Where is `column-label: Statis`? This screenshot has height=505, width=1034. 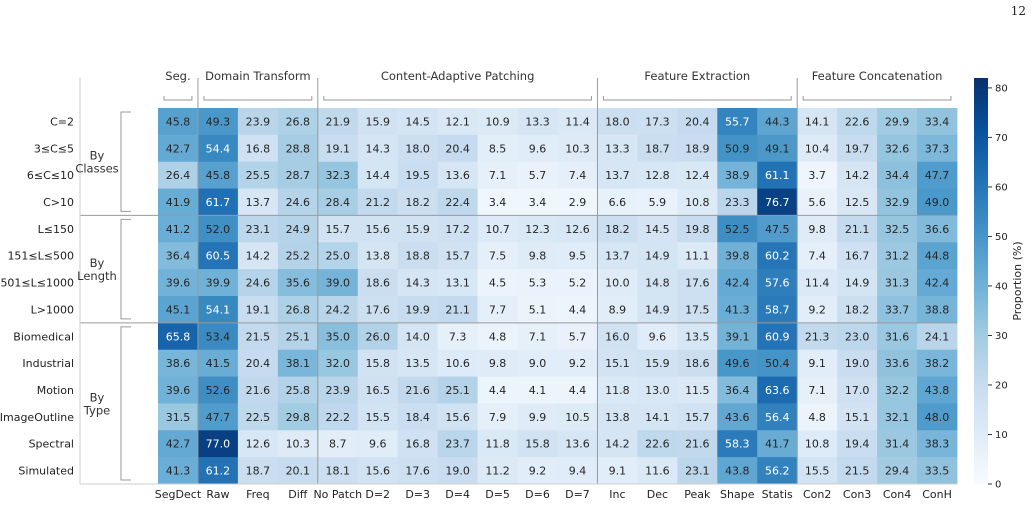 column-label: Statis is located at coordinates (777, 494).